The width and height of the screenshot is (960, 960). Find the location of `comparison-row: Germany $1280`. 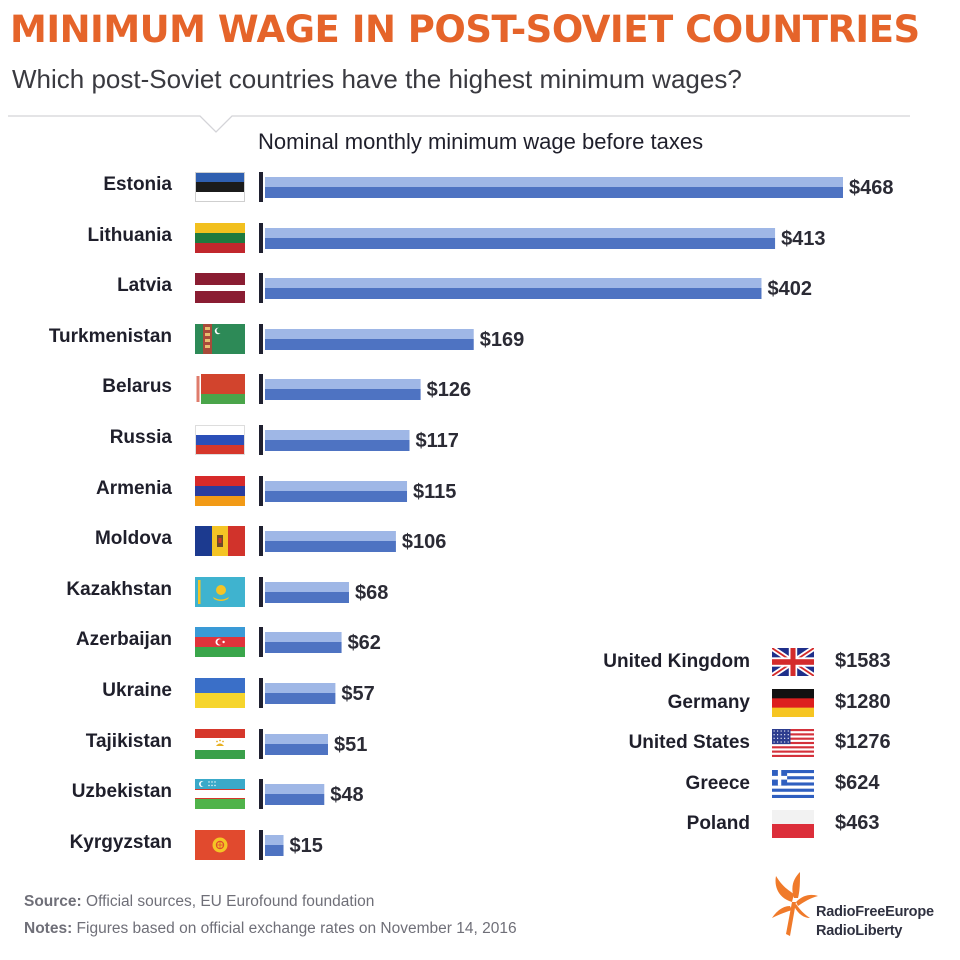

comparison-row: Germany $1280 is located at coordinates (750, 704).